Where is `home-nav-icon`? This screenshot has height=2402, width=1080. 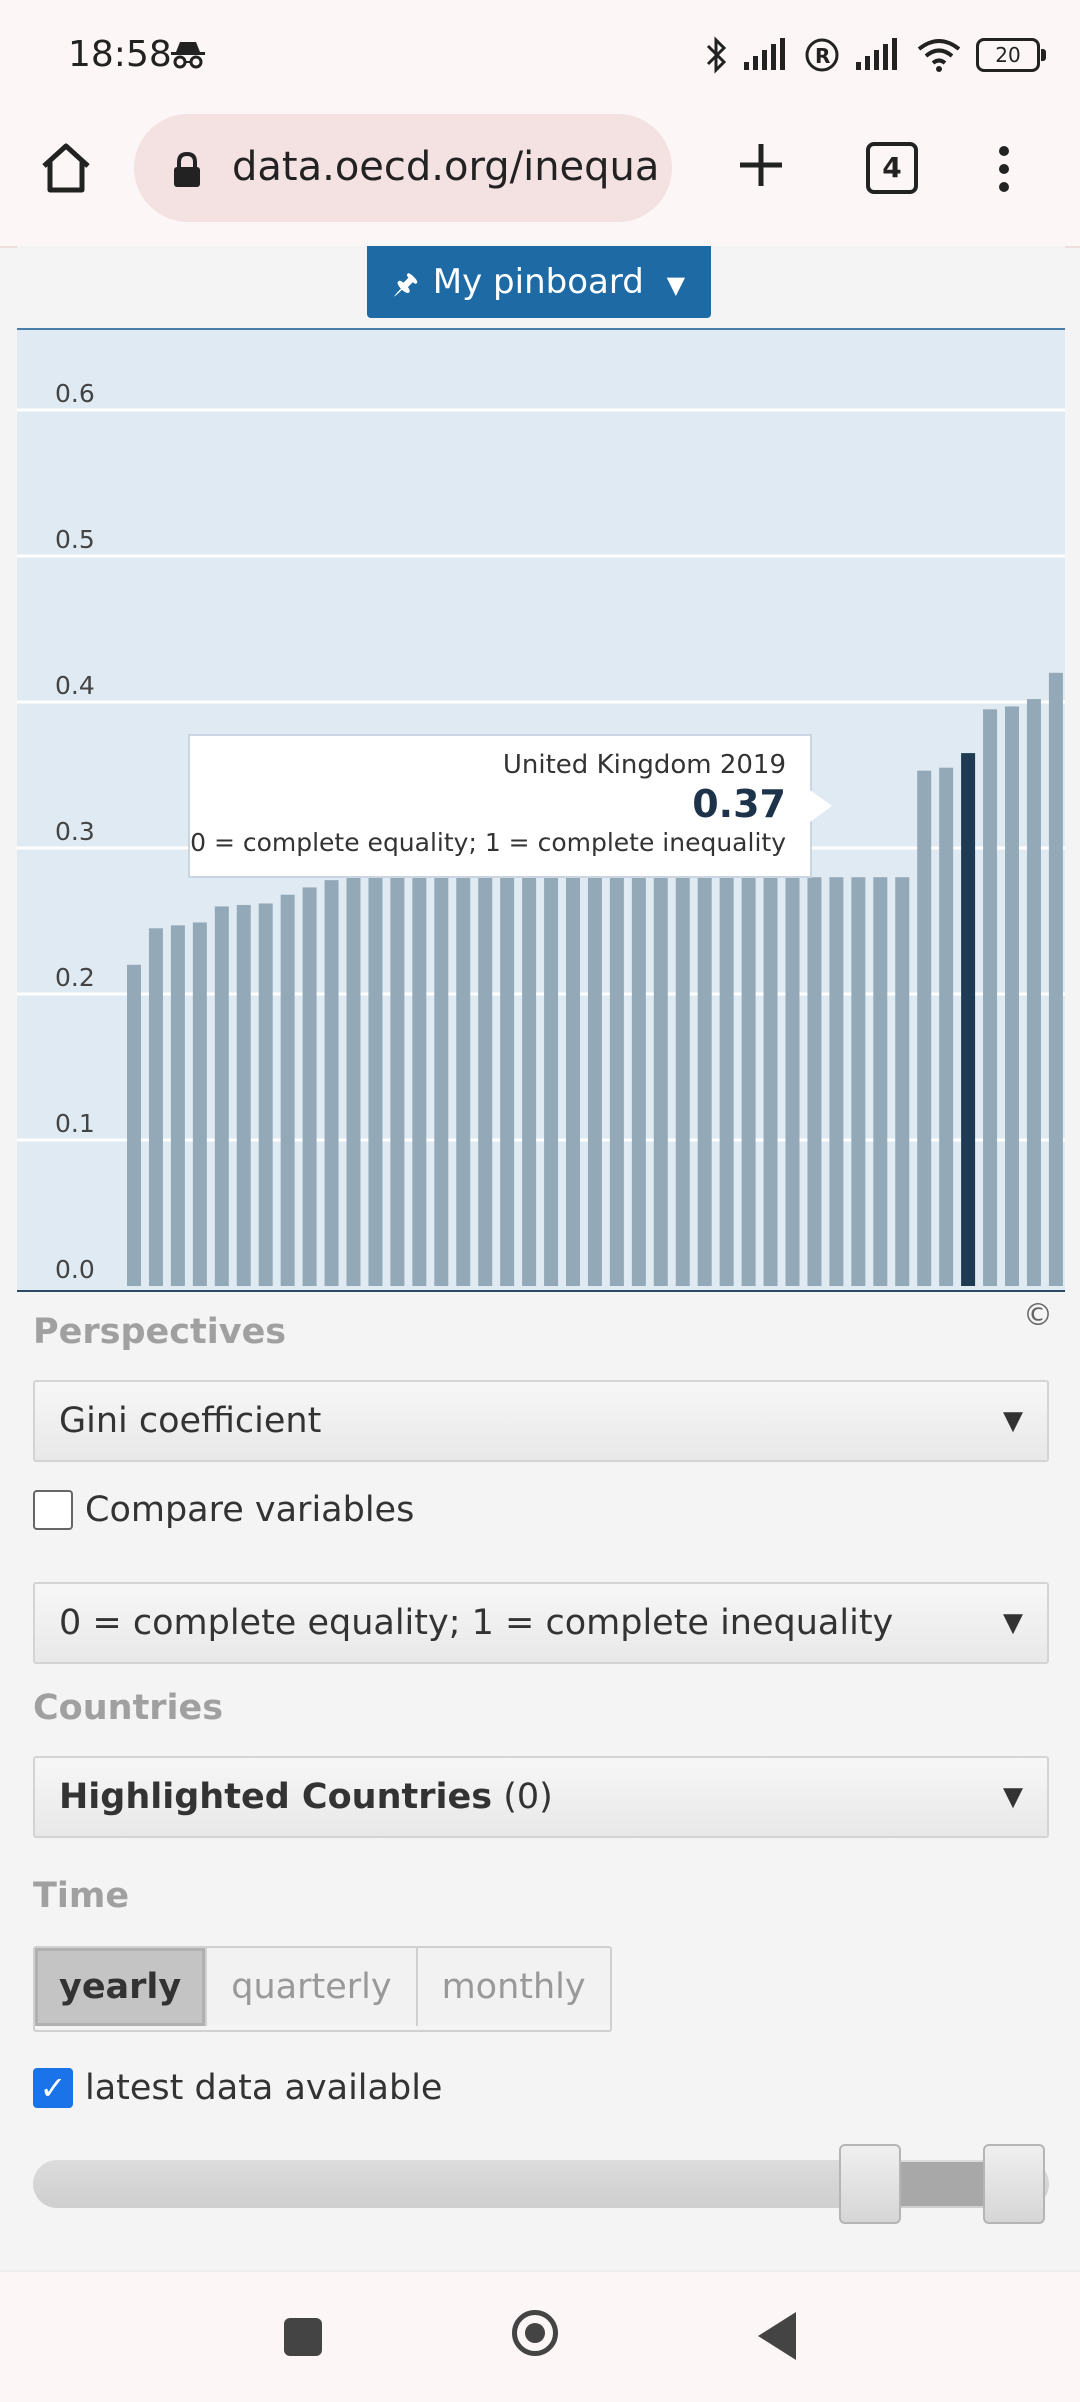
home-nav-icon is located at coordinates (535, 2333).